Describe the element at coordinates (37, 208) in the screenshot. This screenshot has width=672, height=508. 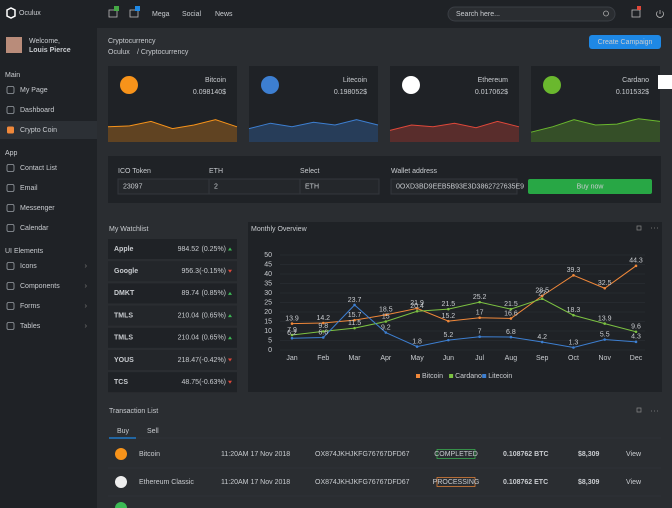
I see `menu-item: Messenger` at that location.